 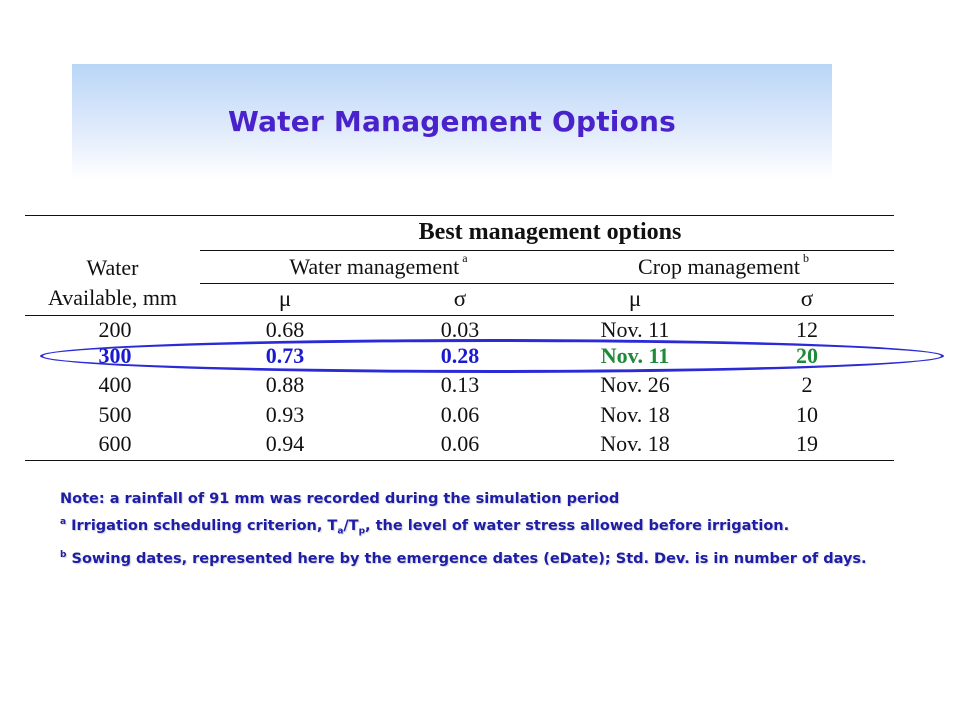 What do you see at coordinates (635, 384) in the screenshot?
I see `cell-cm-mu: Nov. 26` at bounding box center [635, 384].